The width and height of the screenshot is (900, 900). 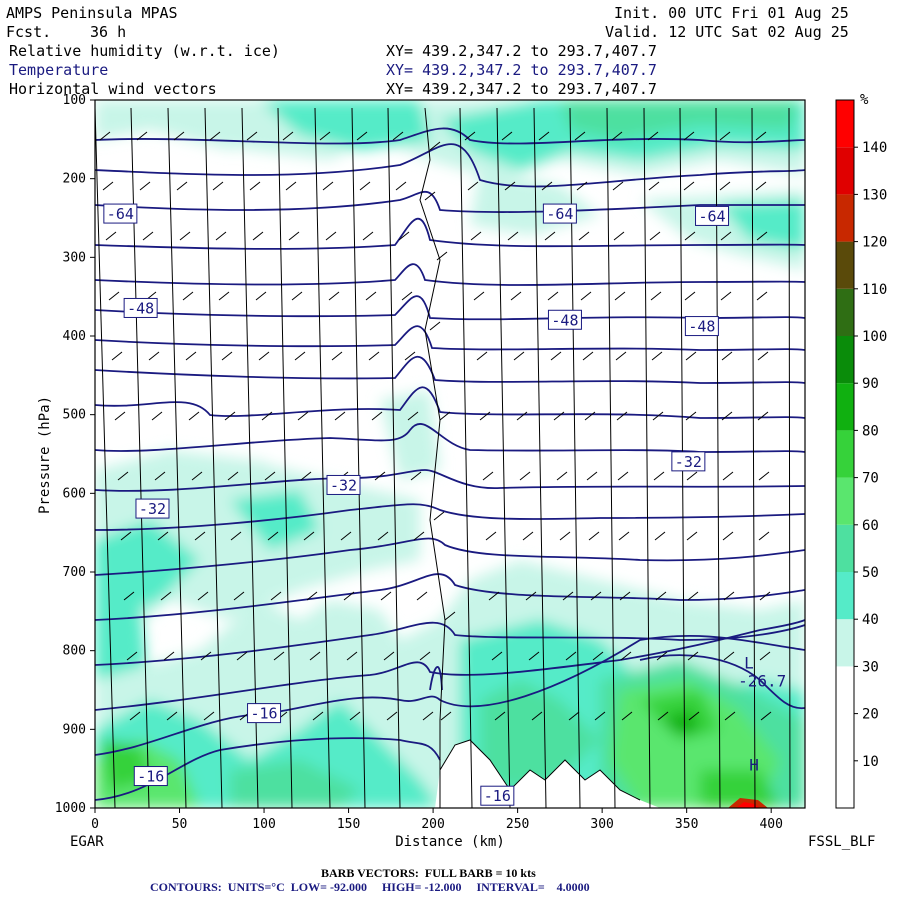 I want to click on colorbar-tick-label: 120, so click(x=874, y=243).